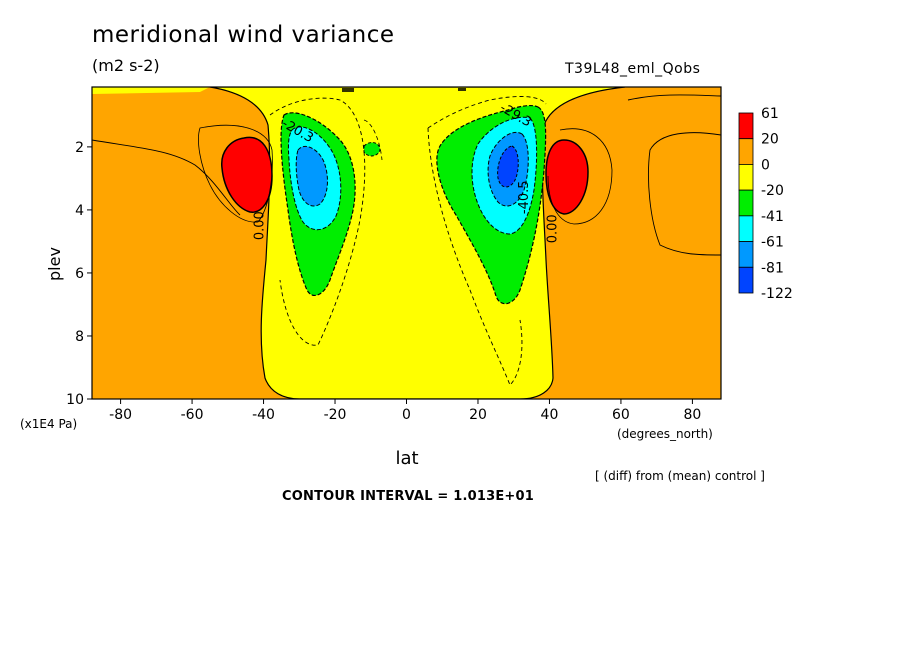 This screenshot has width=904, height=654. I want to click on x-axis-label: lat, so click(406, 458).